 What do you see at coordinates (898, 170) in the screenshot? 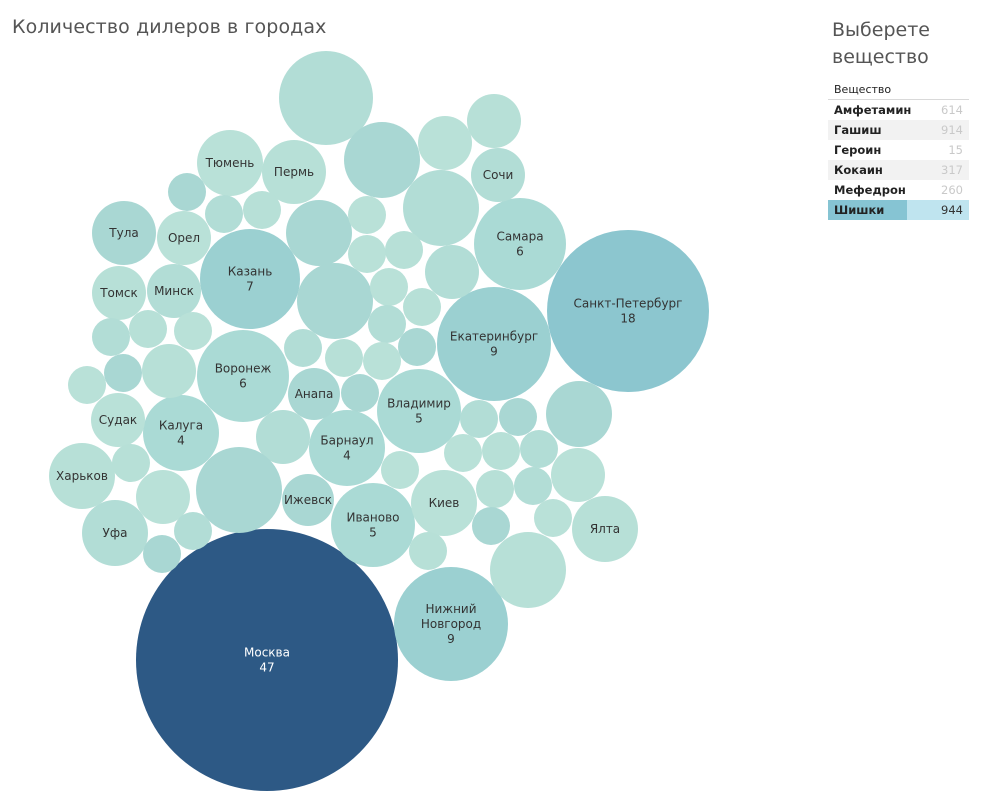
I see `filter-item: Кокаин 317` at bounding box center [898, 170].